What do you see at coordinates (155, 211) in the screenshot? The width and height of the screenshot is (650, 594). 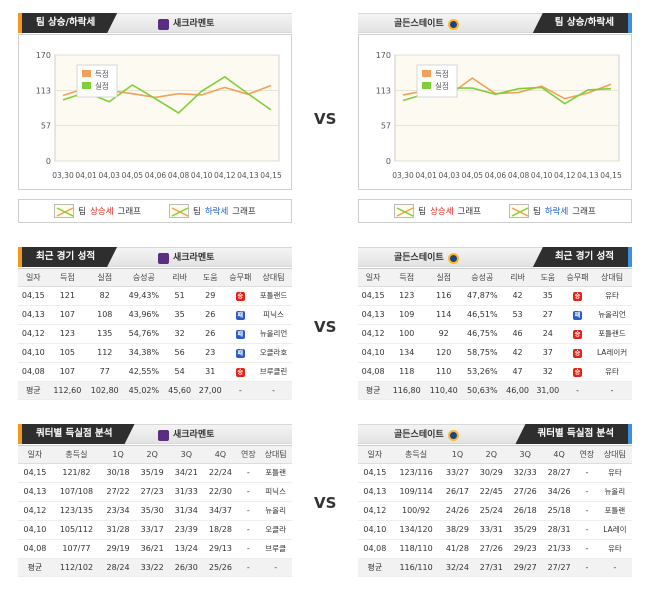 I see `legend-bar-left: 팀 상승세 그래프 팀 하락세 그래프` at bounding box center [155, 211].